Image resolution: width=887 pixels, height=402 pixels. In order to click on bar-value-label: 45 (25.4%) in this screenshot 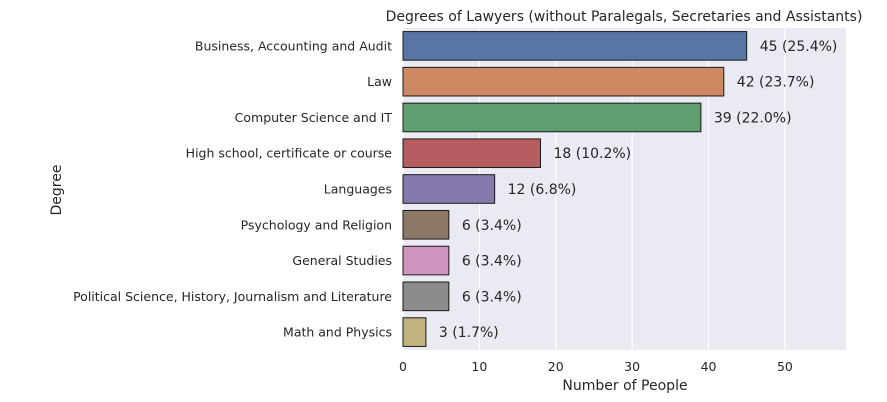, I will do `click(799, 47)`.